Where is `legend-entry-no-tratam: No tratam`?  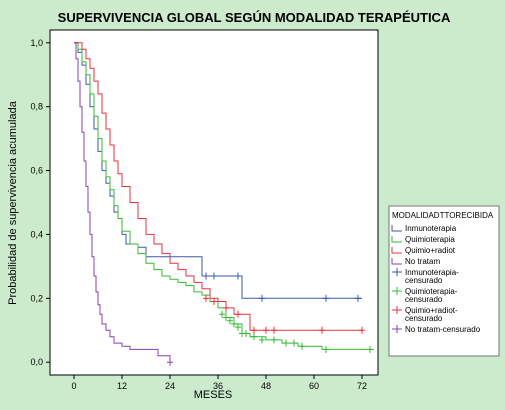 legend-entry-no-tratam: No tratam is located at coordinates (415, 261).